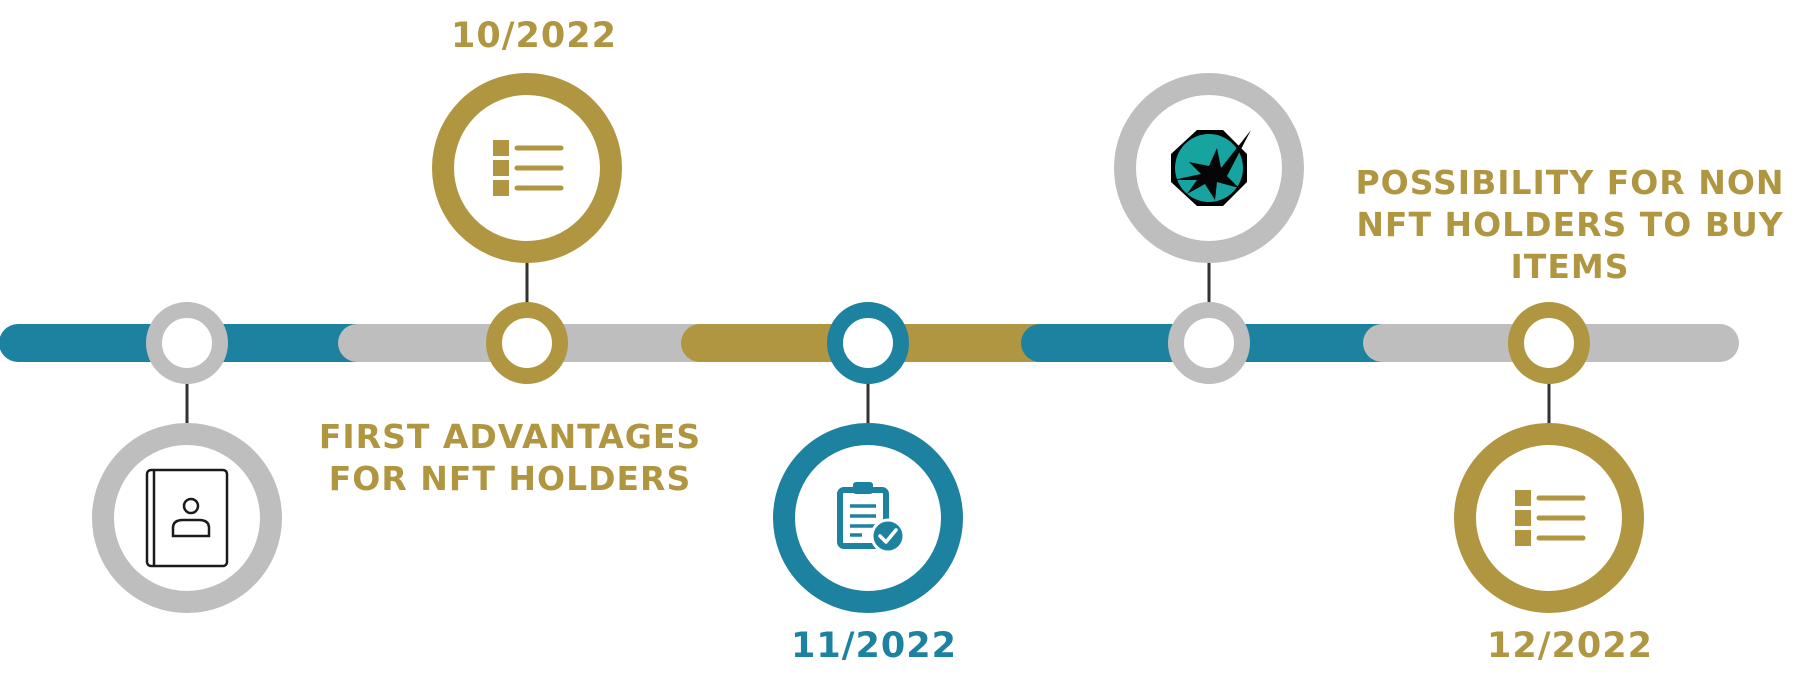 Image resolution: width=1816 pixels, height=694 pixels. I want to click on check-mark, so click(888, 536).